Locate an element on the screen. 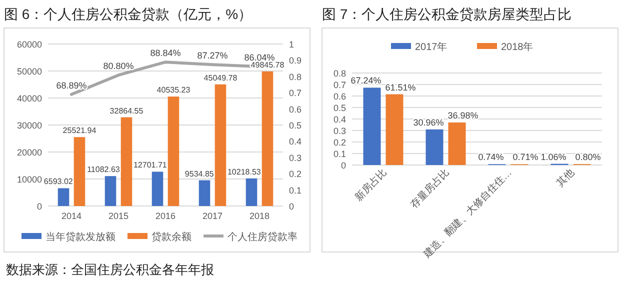  chart-title: 图 7：个人住房公积金贷款房屋类型占比 is located at coordinates (447, 14).